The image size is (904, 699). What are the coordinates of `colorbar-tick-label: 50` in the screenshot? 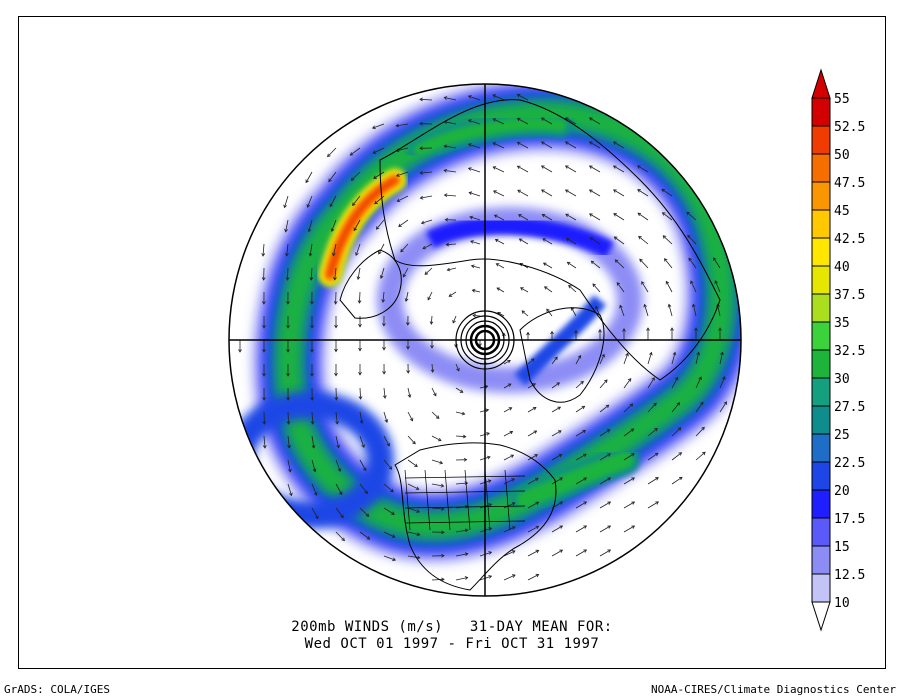 It's located at (842, 155).